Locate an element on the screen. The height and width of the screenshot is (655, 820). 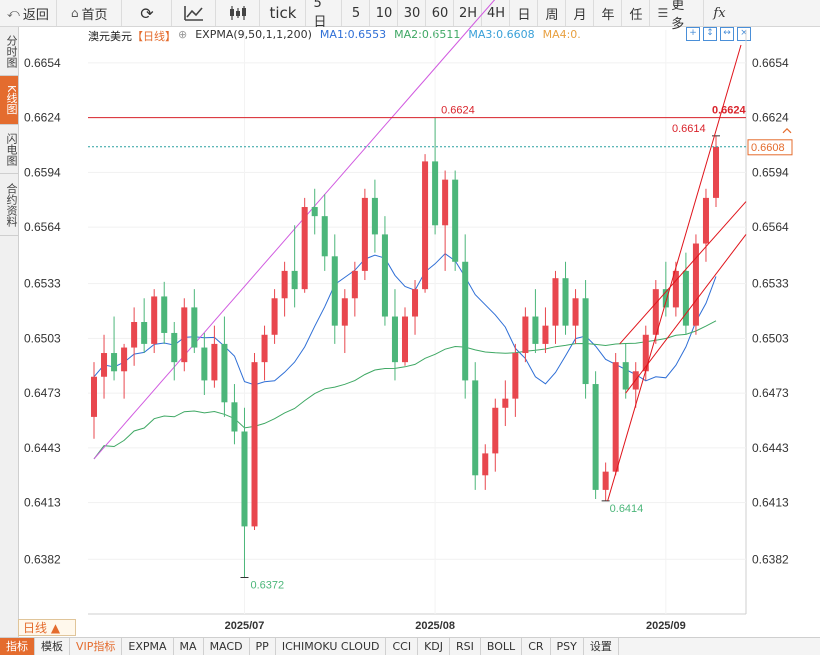
period-30: 30 is located at coordinates (412, 13).